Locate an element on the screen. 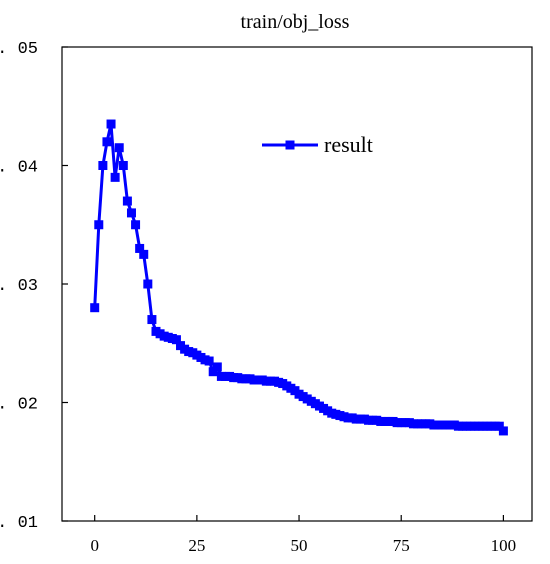  legend: result is located at coordinates (317, 144).